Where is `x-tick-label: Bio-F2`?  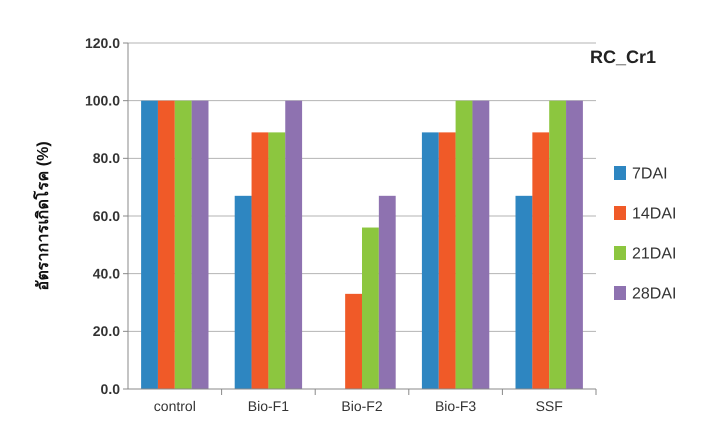 x-tick-label: Bio-F2 is located at coordinates (362, 406).